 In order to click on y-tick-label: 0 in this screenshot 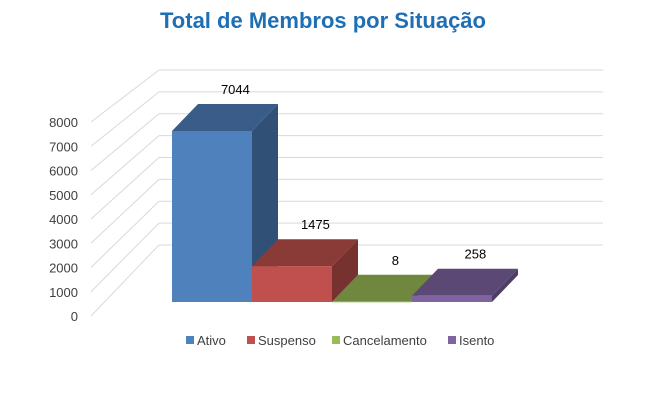, I will do `click(74, 316)`.